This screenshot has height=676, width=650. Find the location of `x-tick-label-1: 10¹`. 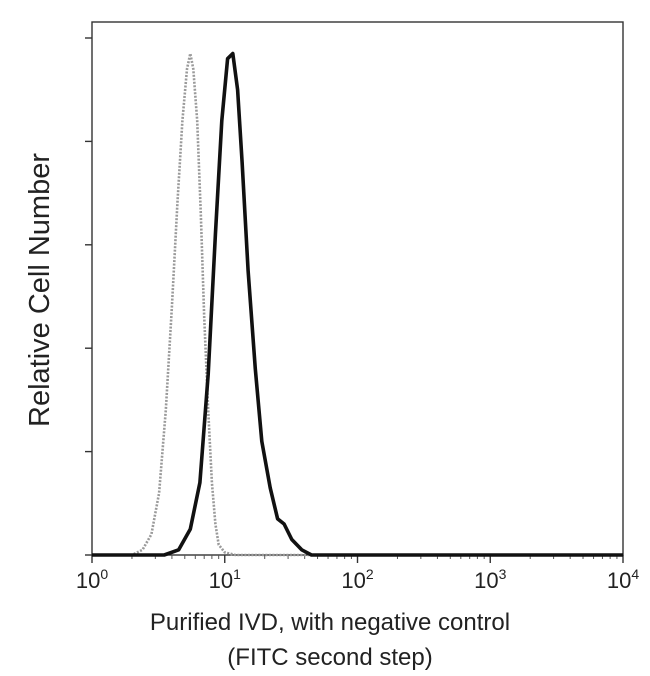

x-tick-label-1: 10¹ is located at coordinates (225, 579).